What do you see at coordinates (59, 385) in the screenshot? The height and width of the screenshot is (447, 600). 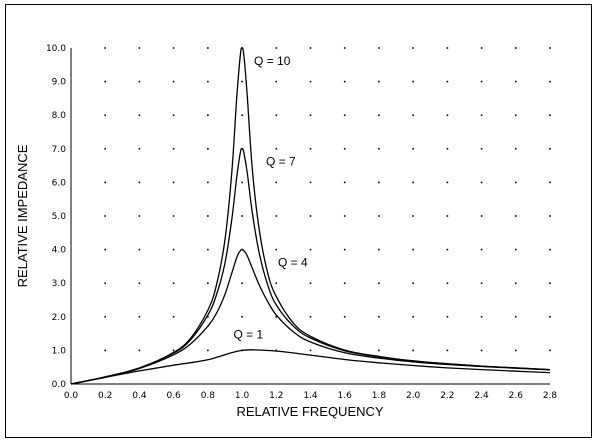 I see `y-tick-label: 0.0` at bounding box center [59, 385].